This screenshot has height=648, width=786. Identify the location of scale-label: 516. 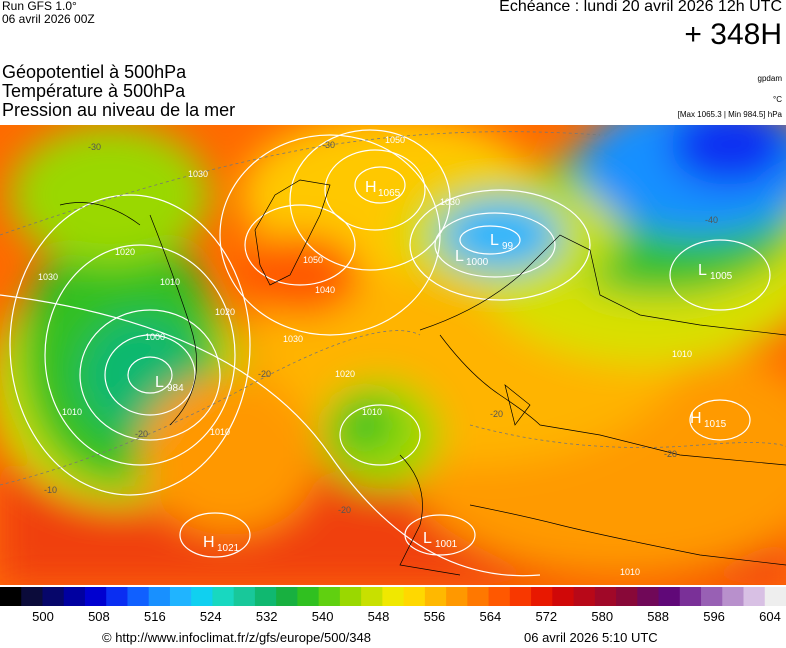
(154, 616).